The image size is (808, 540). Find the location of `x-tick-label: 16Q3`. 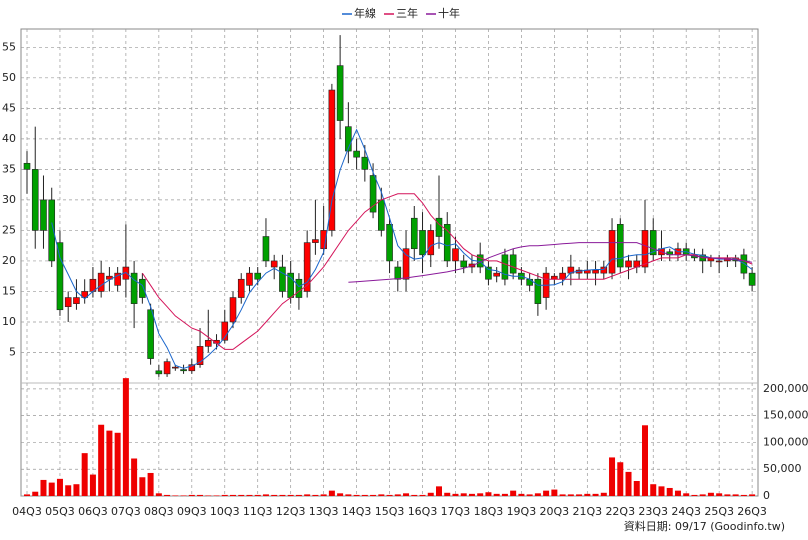

x-tick-label: 16Q3 is located at coordinates (423, 511).